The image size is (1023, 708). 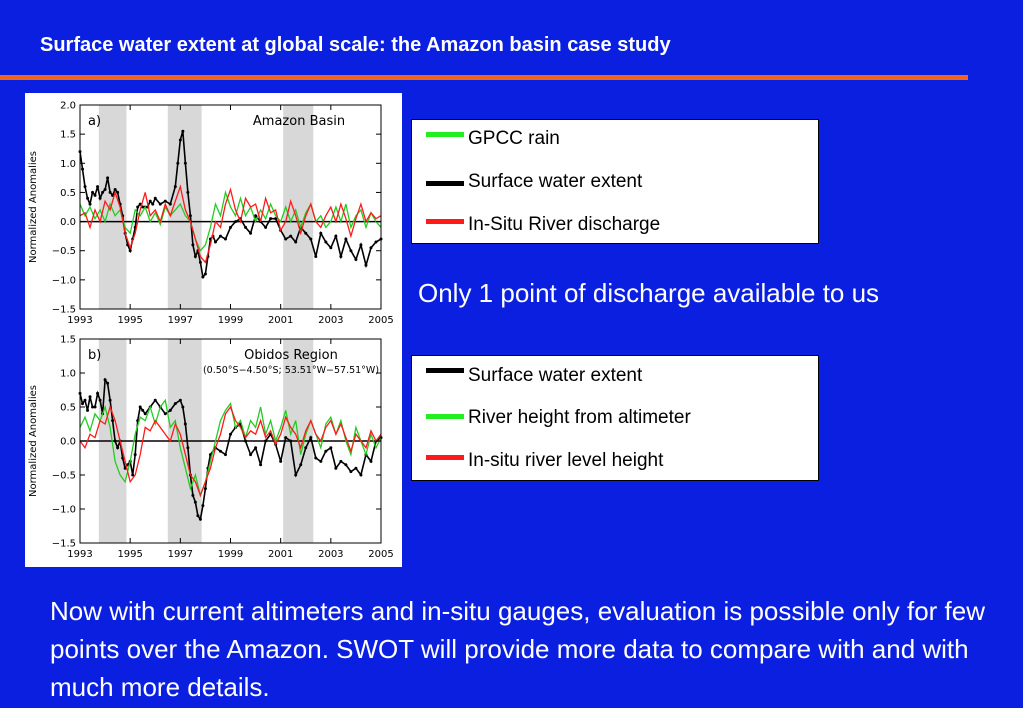 I want to click on series-line-red, so click(x=230, y=224).